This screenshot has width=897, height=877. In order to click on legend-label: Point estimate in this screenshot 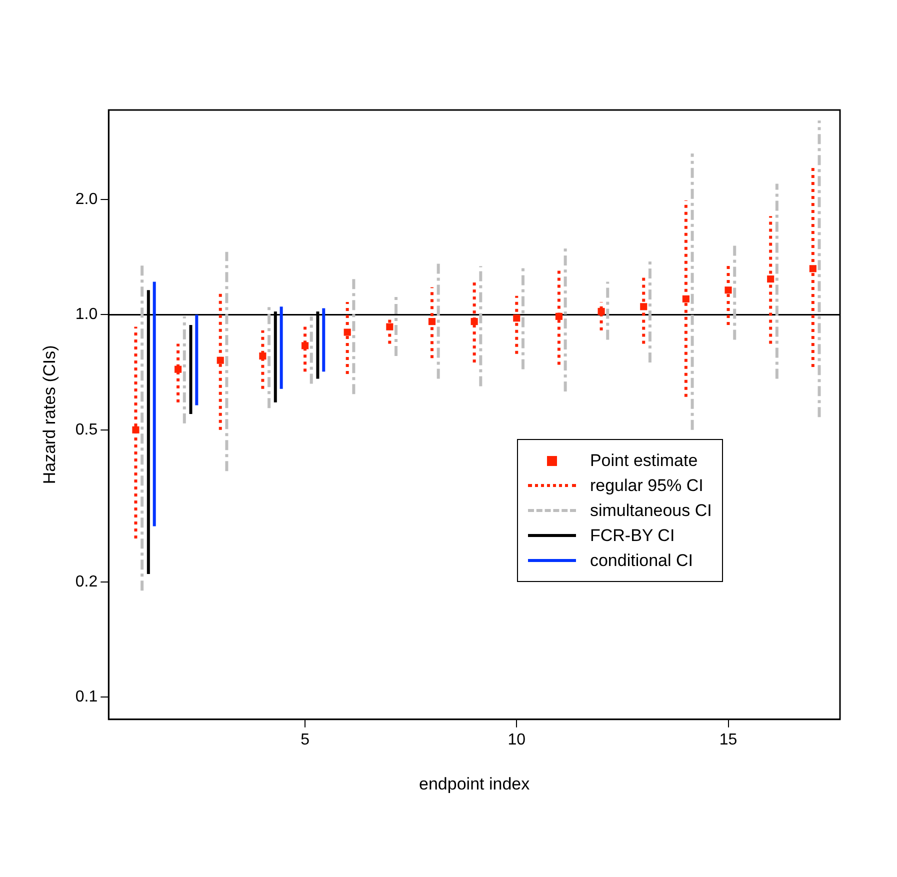, I will do `click(644, 460)`.